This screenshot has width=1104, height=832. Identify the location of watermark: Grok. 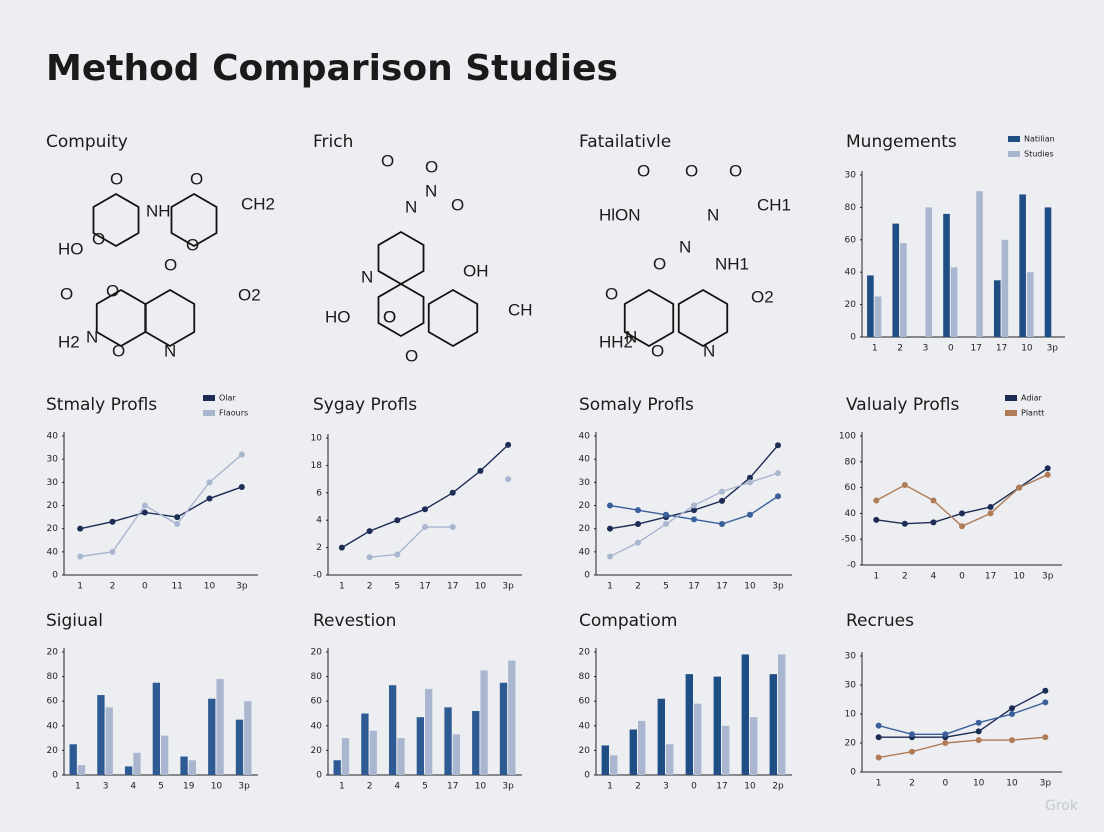
(1062, 806).